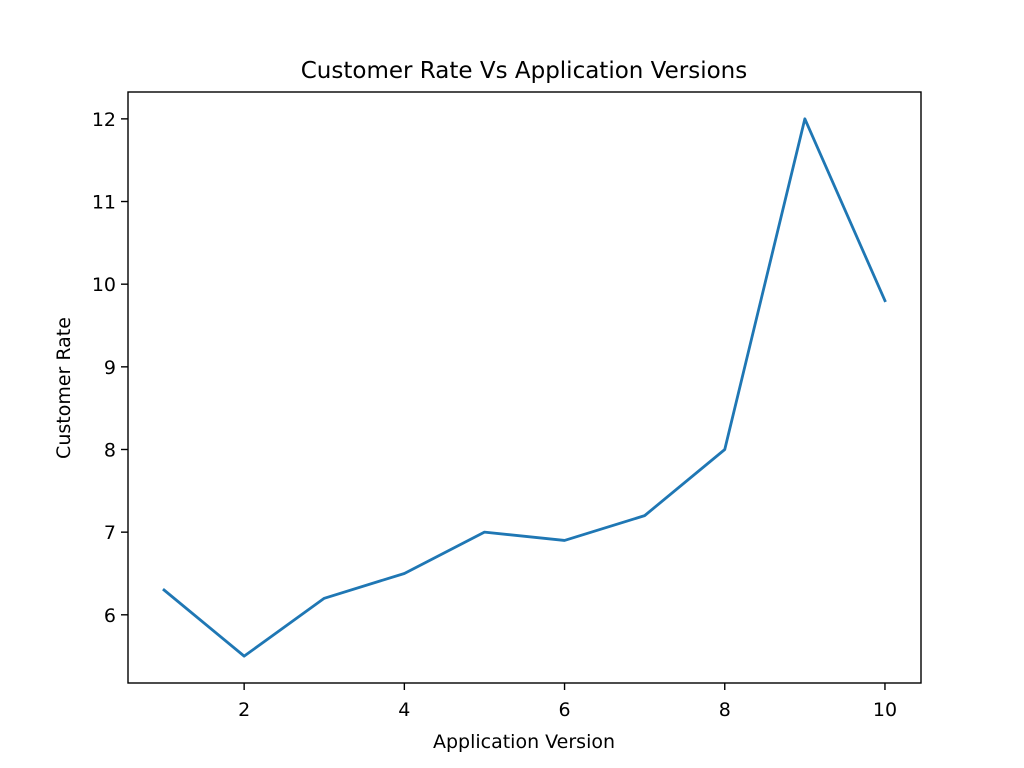  Describe the element at coordinates (104, 203) in the screenshot. I see `y-tick-label: 11` at that location.